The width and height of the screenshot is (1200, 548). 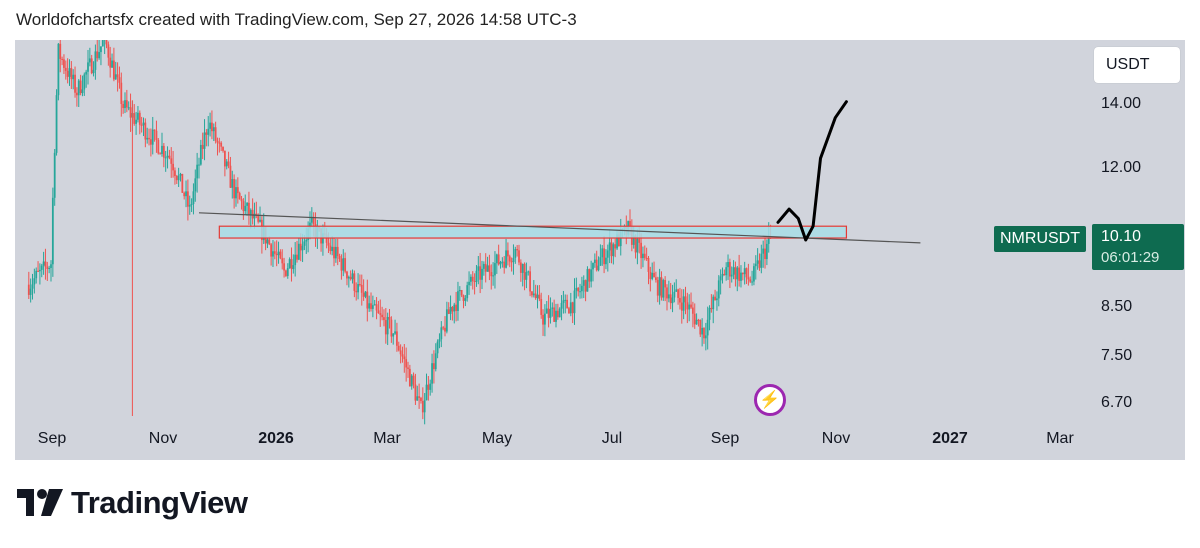 What do you see at coordinates (40, 502) in the screenshot?
I see `tradingview-logo-icon` at bounding box center [40, 502].